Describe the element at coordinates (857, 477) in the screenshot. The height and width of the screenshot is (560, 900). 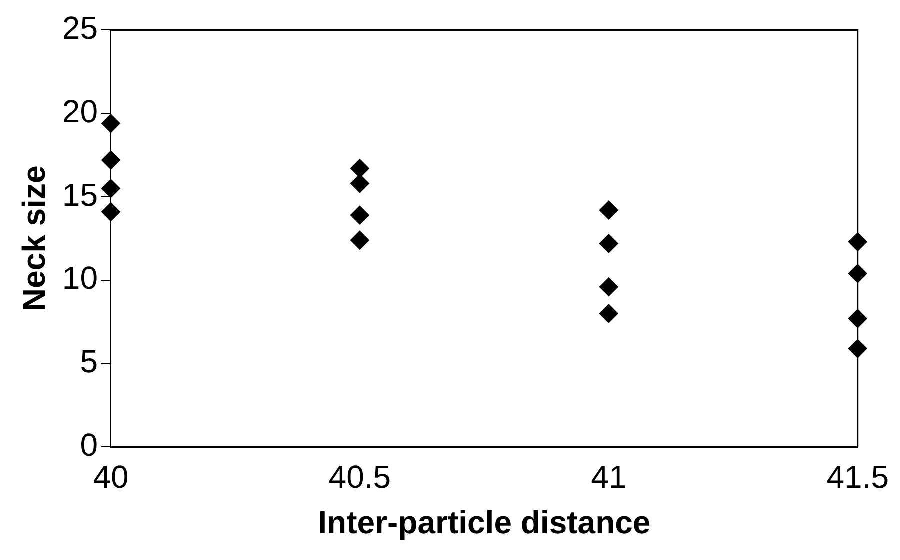
I see `x-tick-label: 41.5` at that location.